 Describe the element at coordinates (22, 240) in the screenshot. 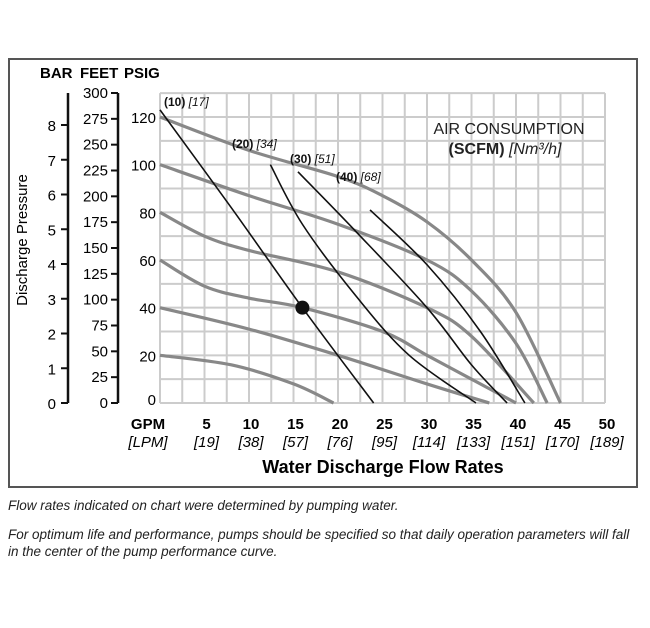

I see `y-axis-label: Discharge Pressure` at that location.